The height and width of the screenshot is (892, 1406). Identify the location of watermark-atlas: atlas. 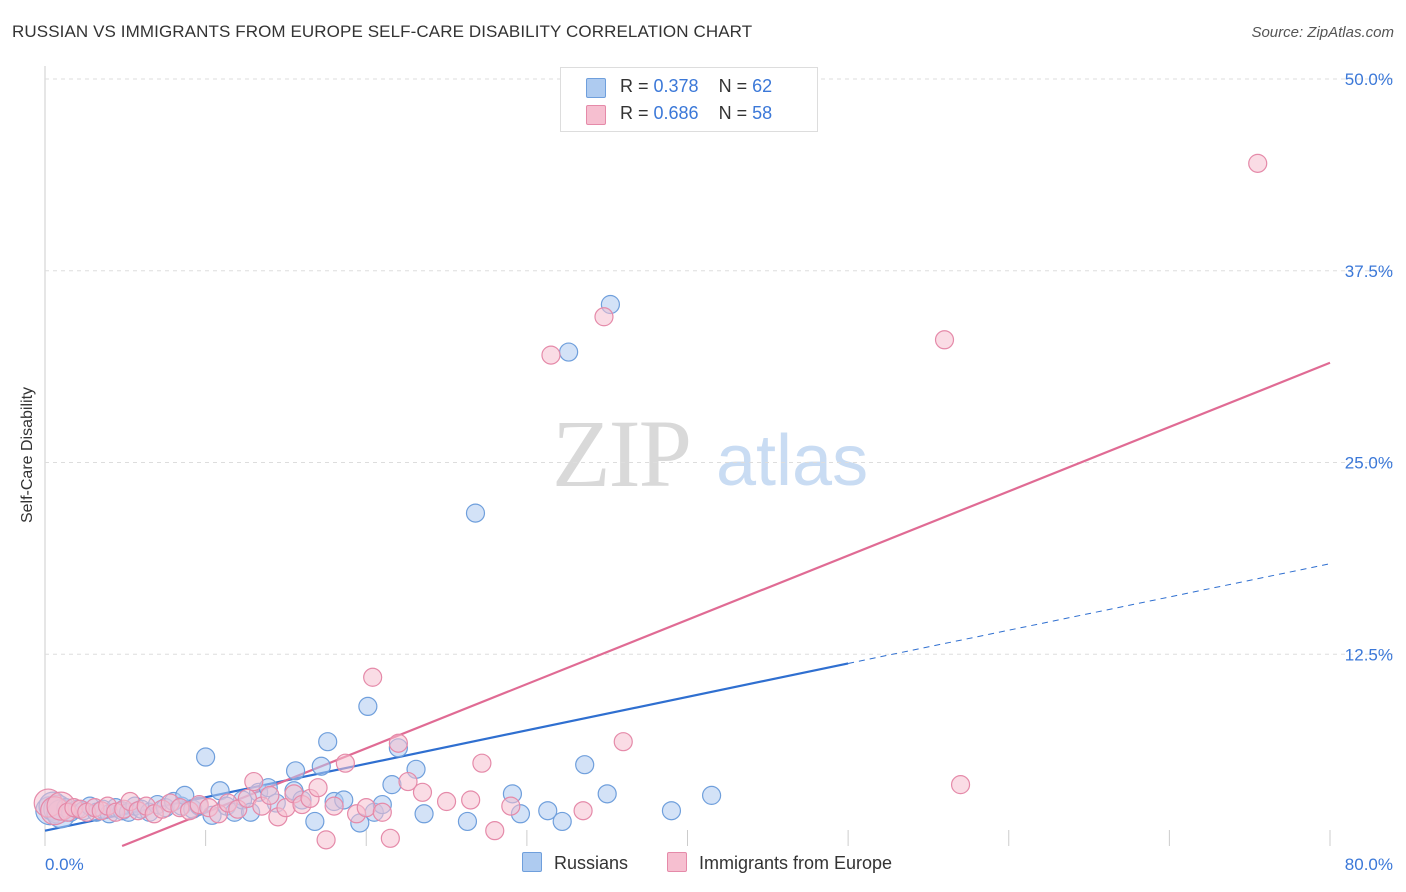
(792, 461).